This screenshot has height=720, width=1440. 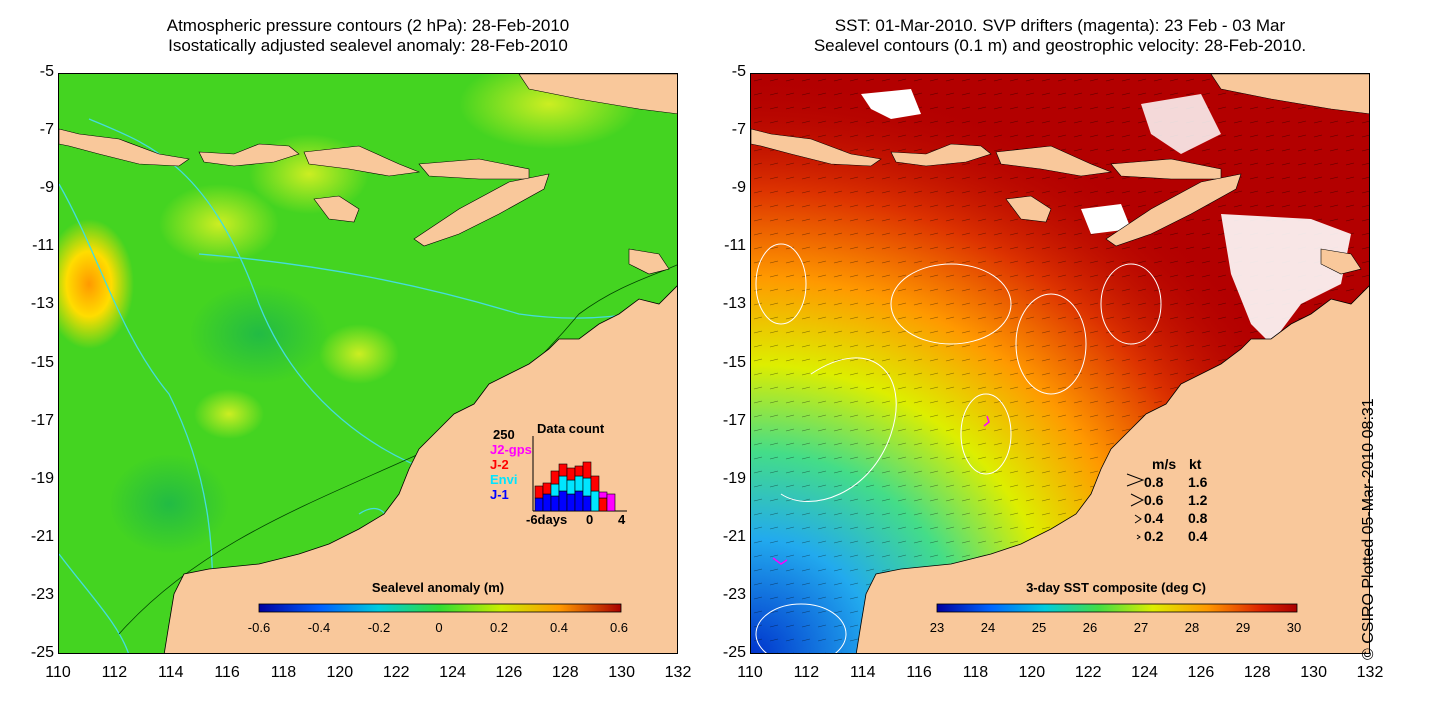 What do you see at coordinates (988, 627) in the screenshot?
I see `sst-tick-1: 24` at bounding box center [988, 627].